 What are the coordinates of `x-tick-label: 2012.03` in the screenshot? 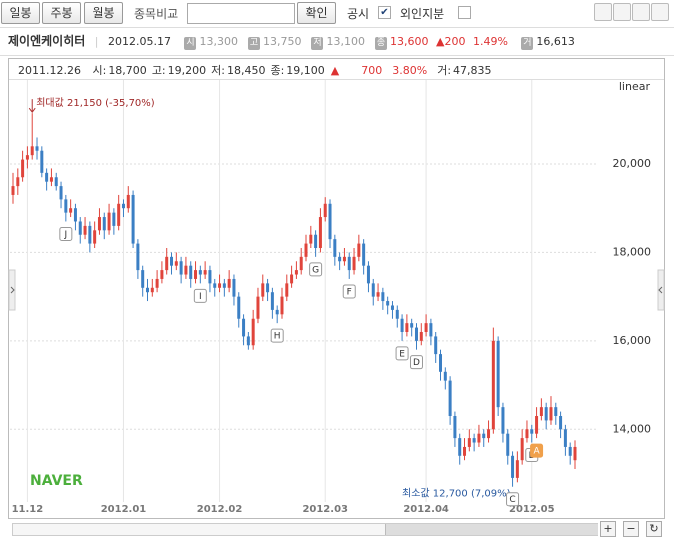 It's located at (325, 509).